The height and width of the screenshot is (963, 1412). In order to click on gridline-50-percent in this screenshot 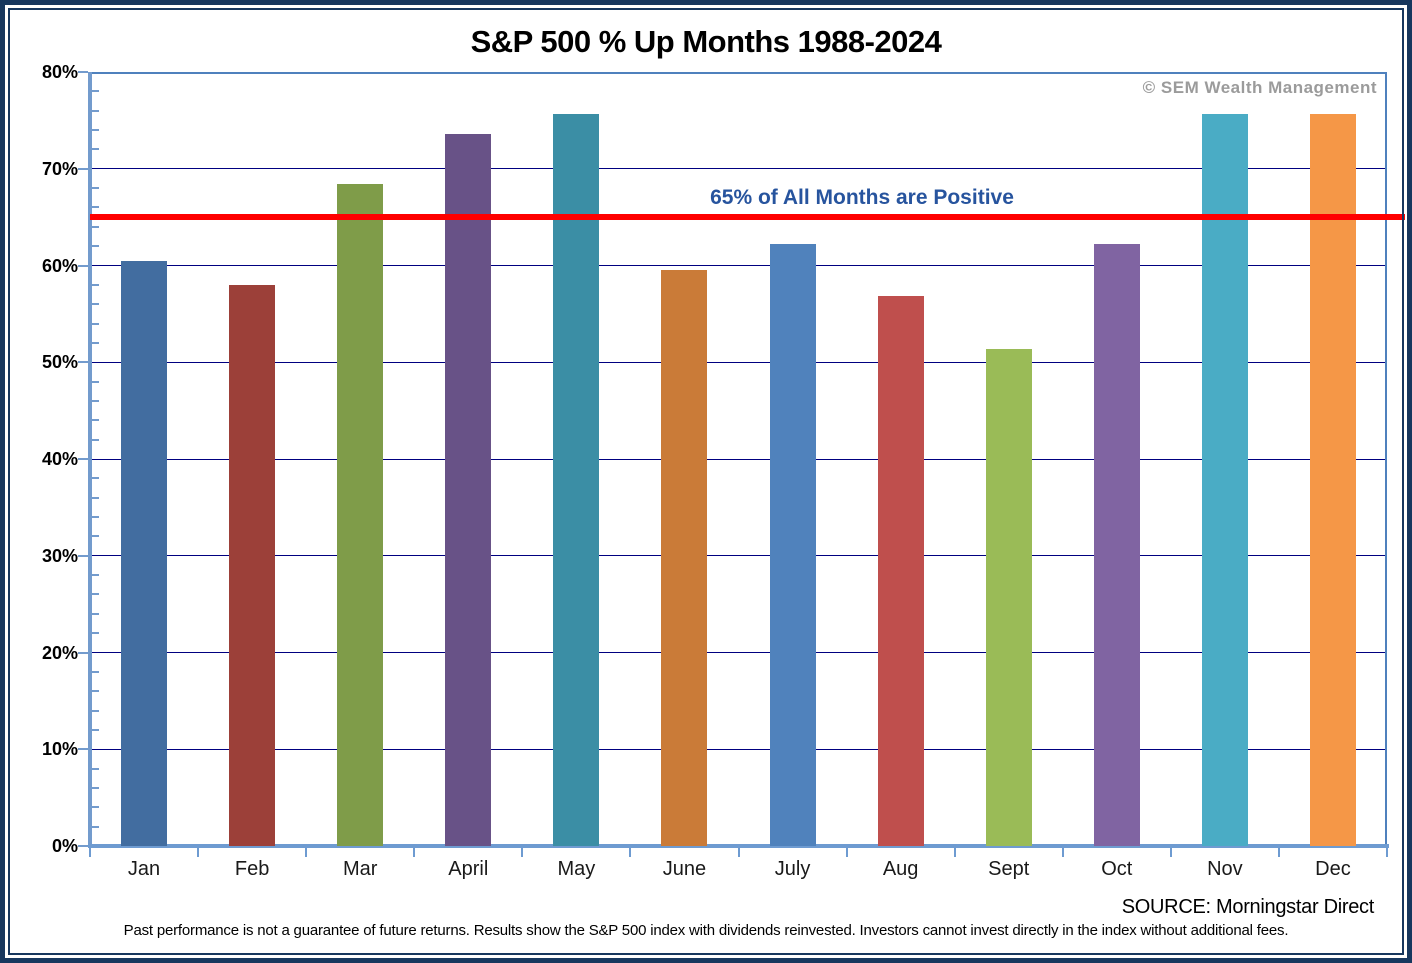, I will do `click(738, 362)`.